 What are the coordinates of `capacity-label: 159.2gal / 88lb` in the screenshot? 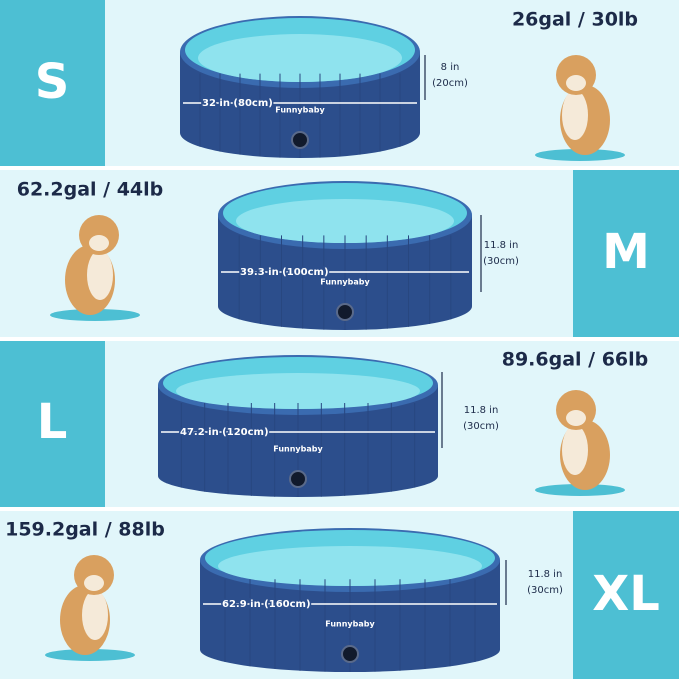 It's located at (85, 530).